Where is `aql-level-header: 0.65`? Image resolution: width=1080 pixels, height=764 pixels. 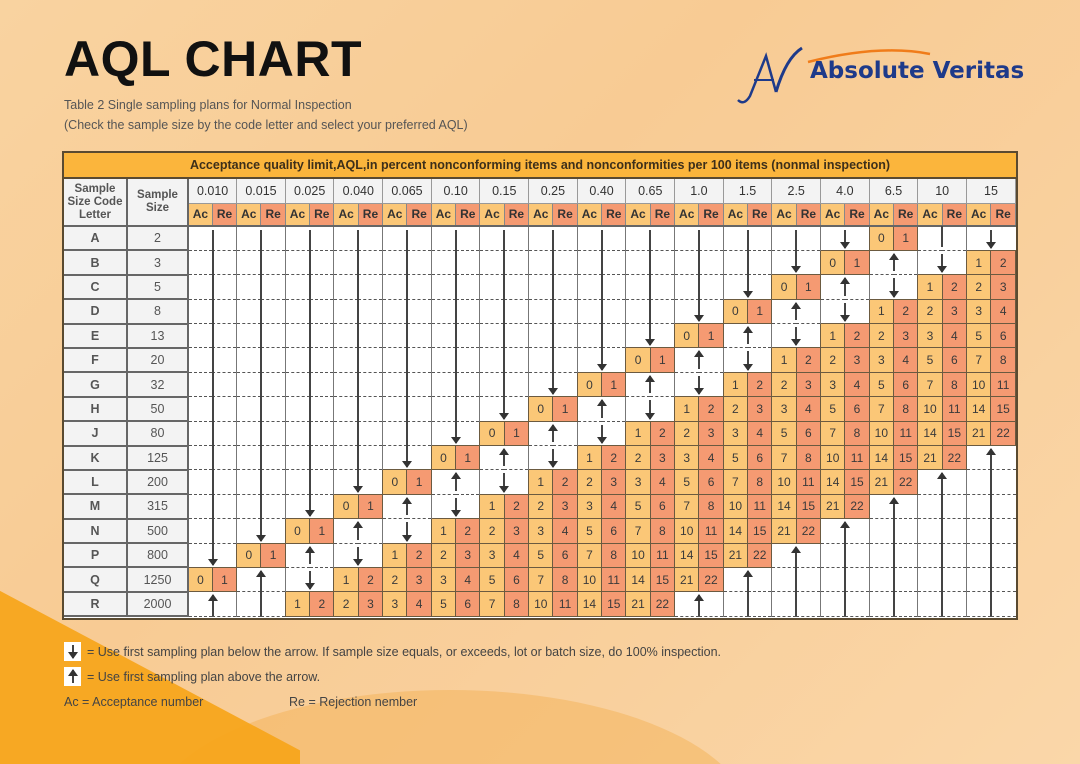
aql-level-header: 0.65 is located at coordinates (650, 191).